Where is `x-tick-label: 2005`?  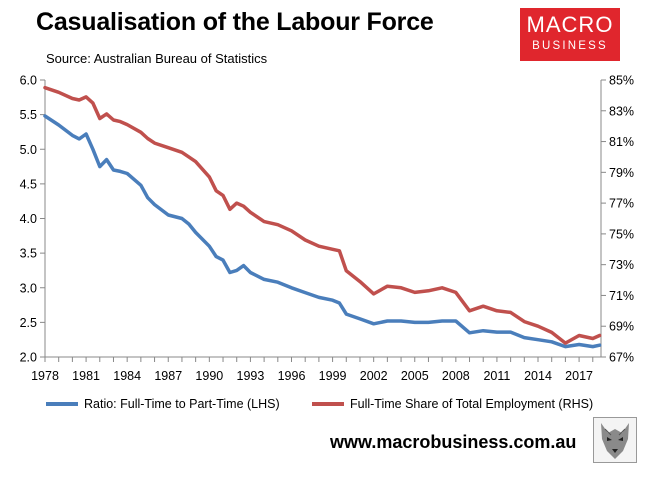 x-tick-label: 2005 is located at coordinates (415, 376).